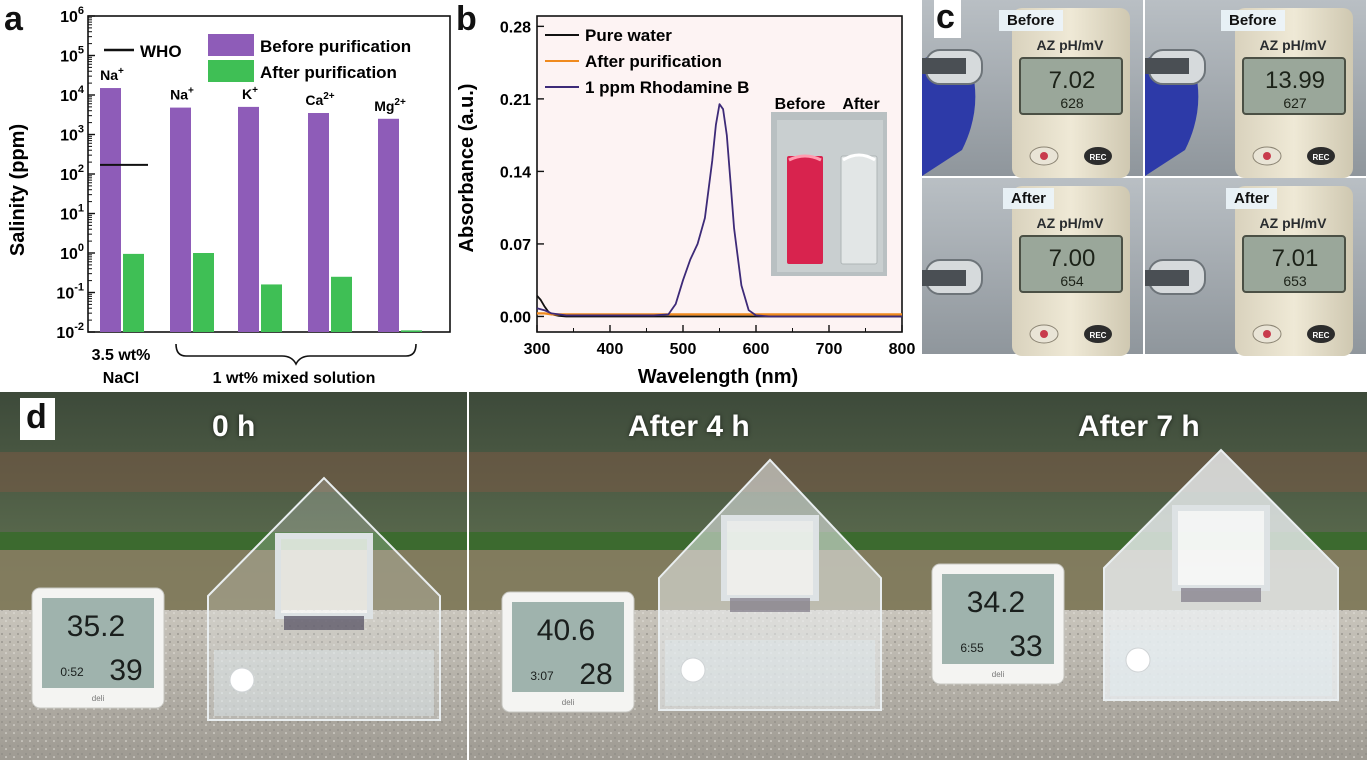 The width and height of the screenshot is (1367, 760). I want to click on photo-label-after-1: After, so click(1029, 198).